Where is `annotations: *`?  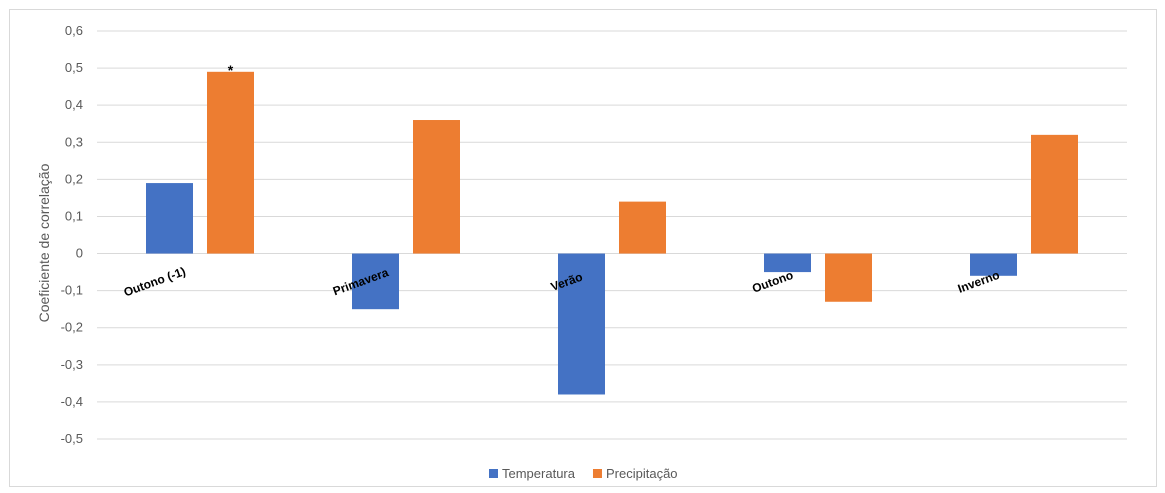
annotations: * is located at coordinates (231, 70).